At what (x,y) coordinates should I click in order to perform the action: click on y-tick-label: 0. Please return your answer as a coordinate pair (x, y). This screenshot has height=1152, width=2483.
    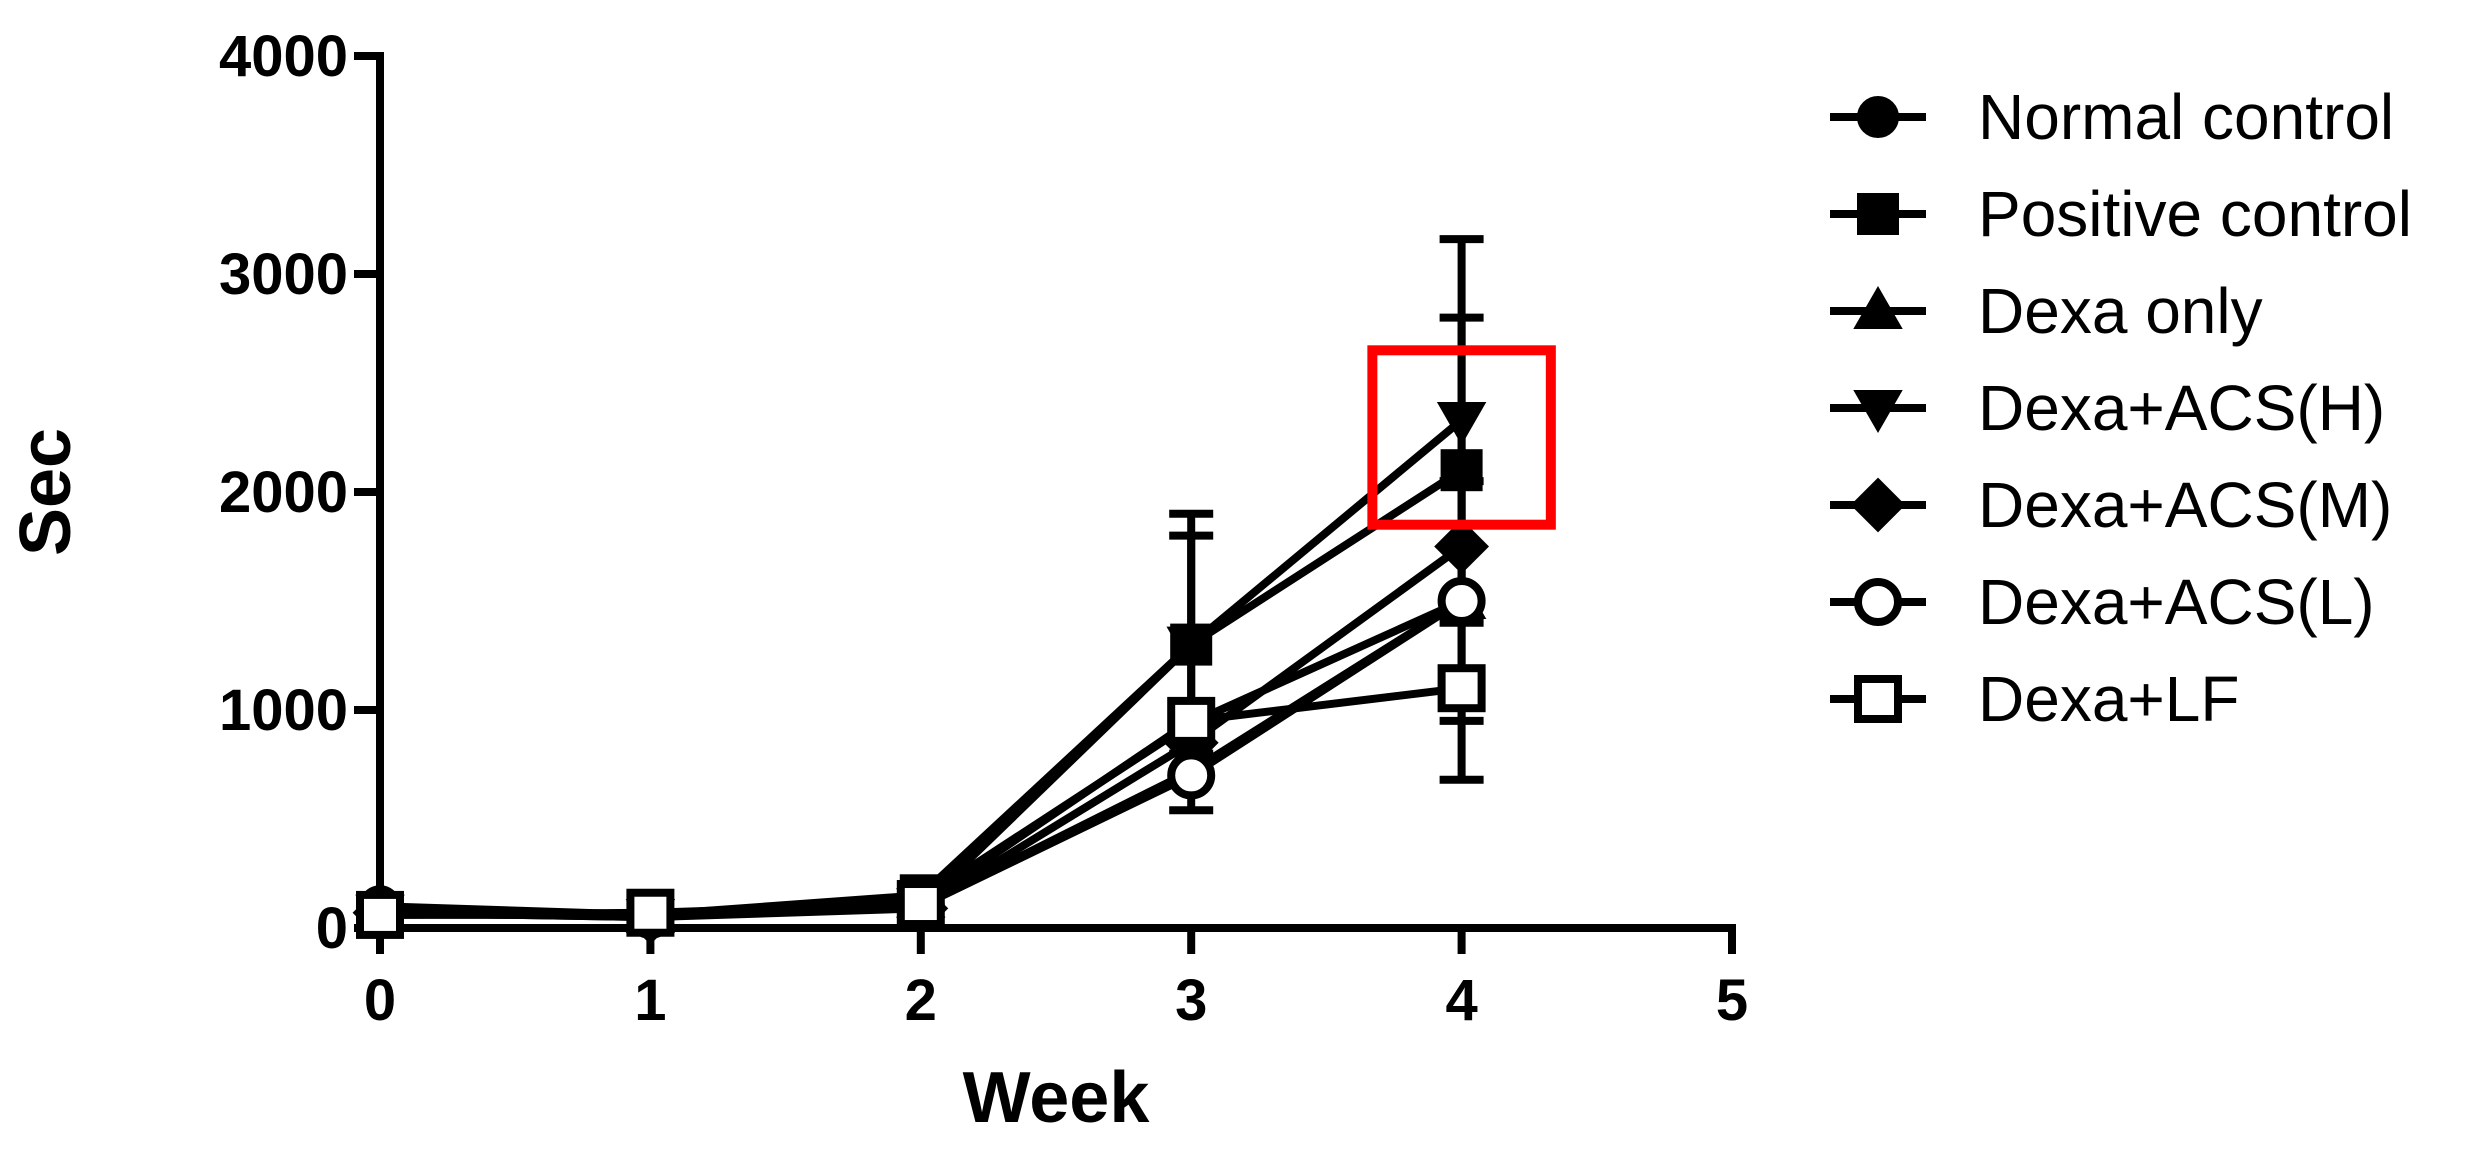
    Looking at the image, I should click on (332, 928).